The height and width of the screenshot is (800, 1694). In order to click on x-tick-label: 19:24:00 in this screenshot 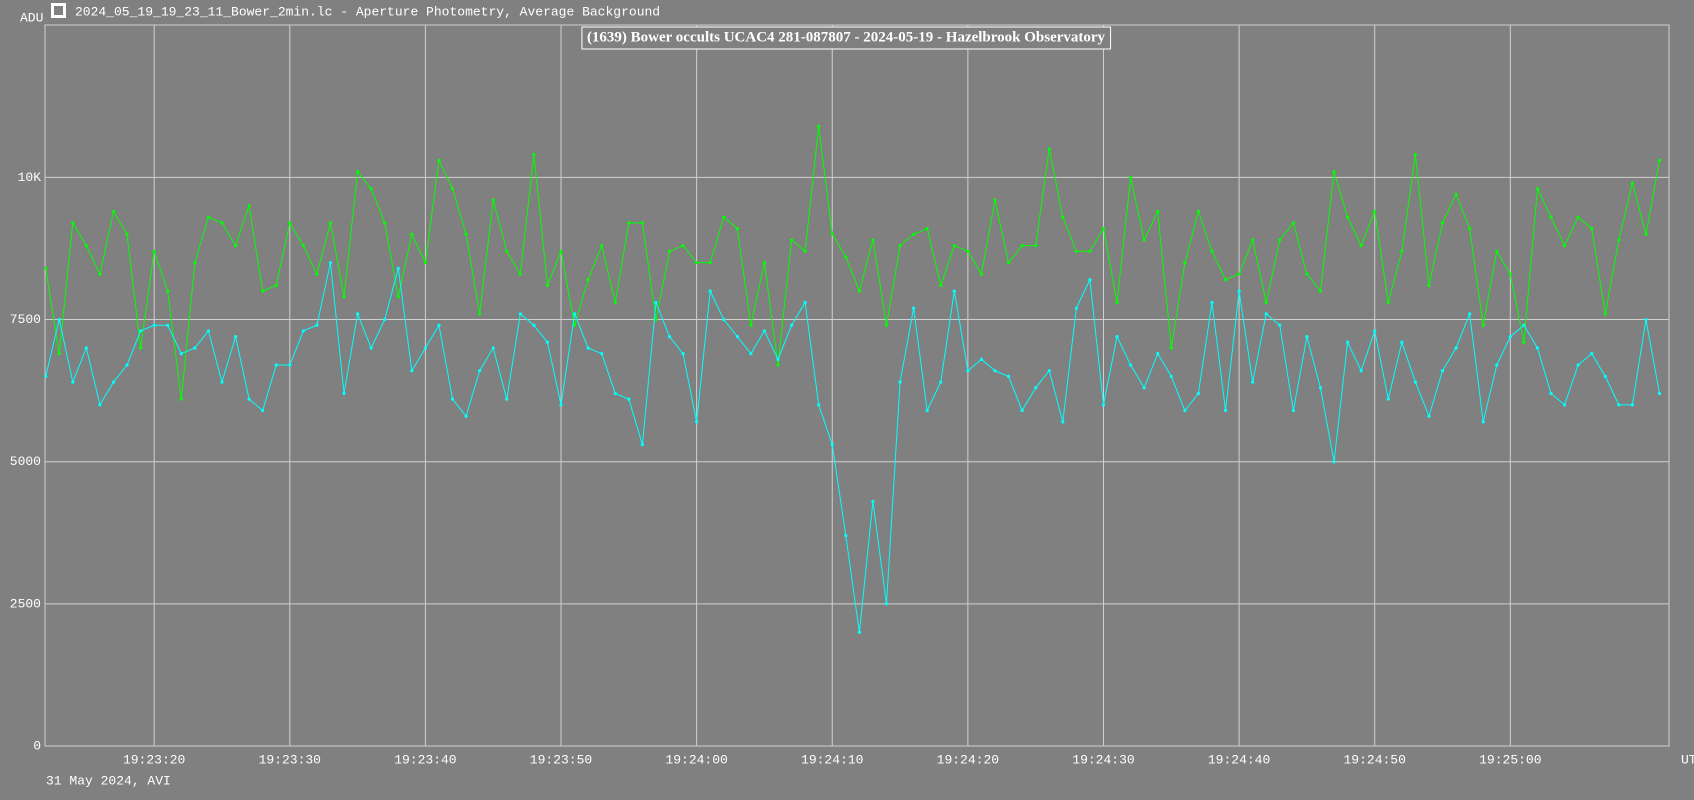, I will do `click(696, 759)`.